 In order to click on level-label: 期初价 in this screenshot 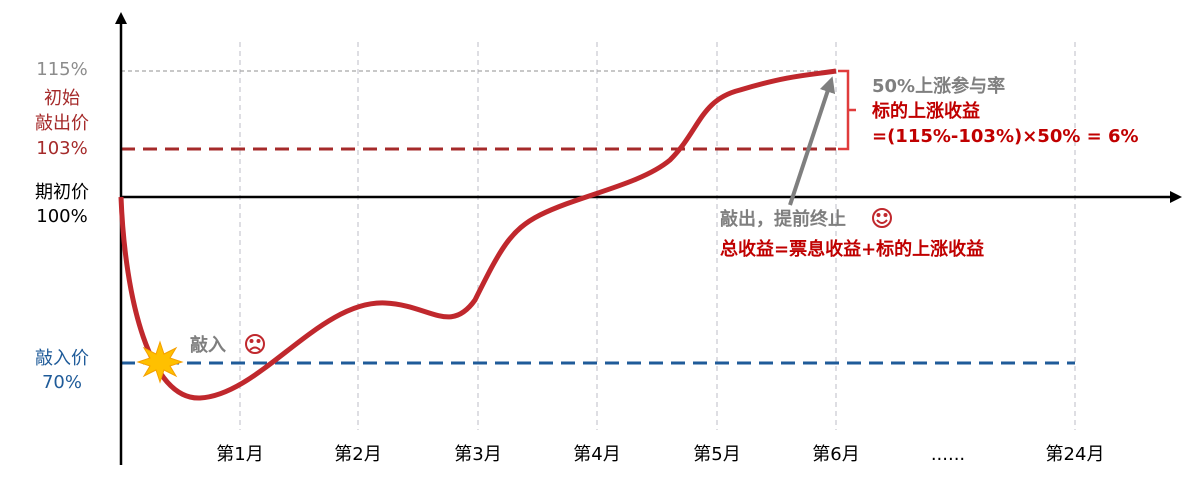, I will do `click(62, 192)`.